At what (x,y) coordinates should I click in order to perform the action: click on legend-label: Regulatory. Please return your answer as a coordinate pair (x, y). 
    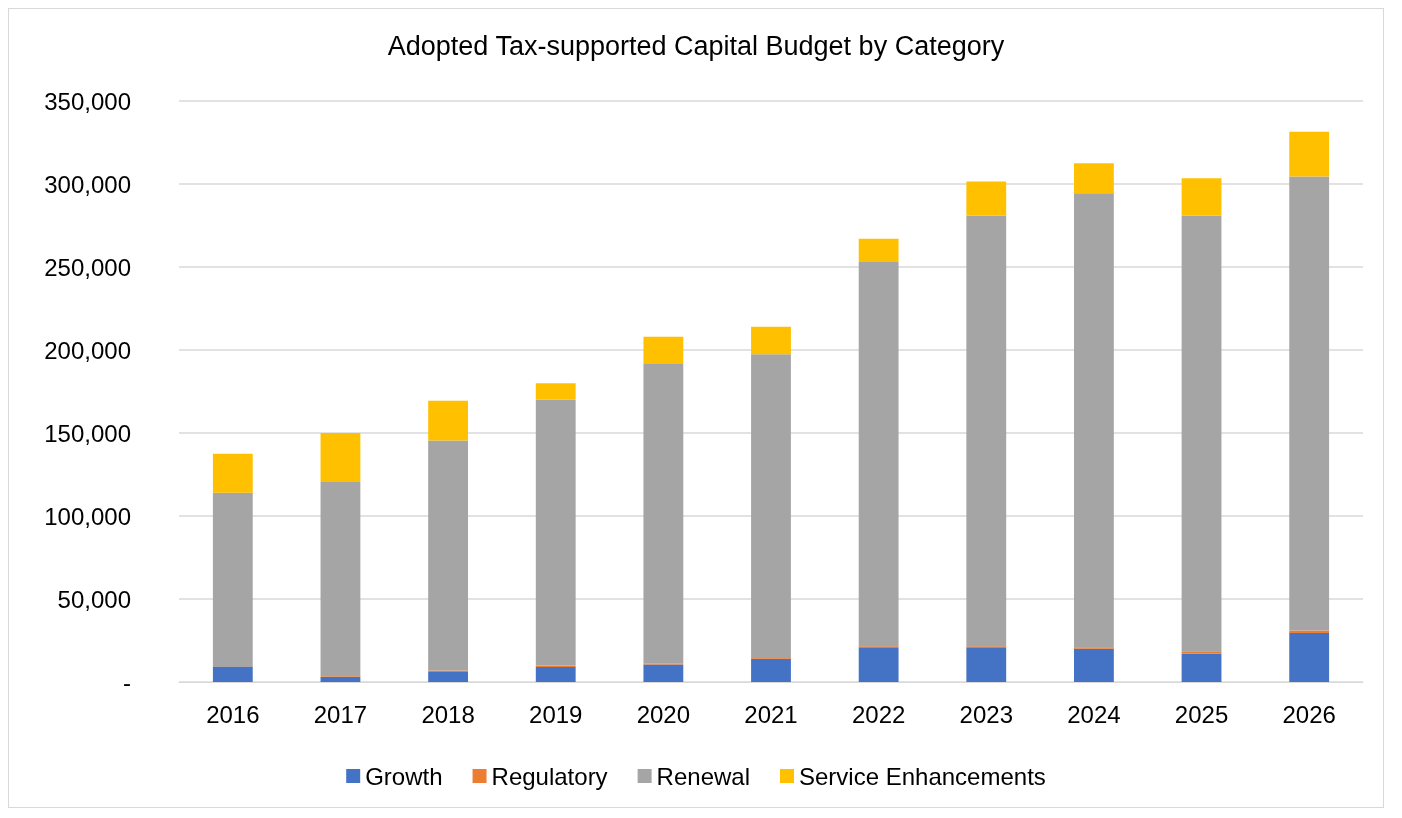
    Looking at the image, I should click on (549, 776).